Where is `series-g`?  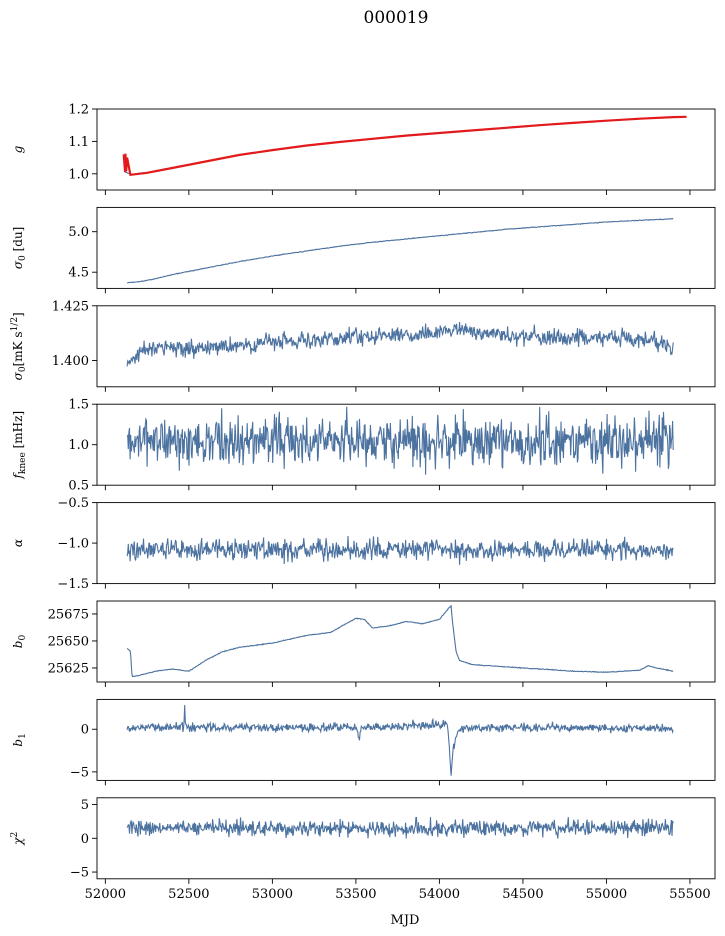
series-g is located at coordinates (405, 145).